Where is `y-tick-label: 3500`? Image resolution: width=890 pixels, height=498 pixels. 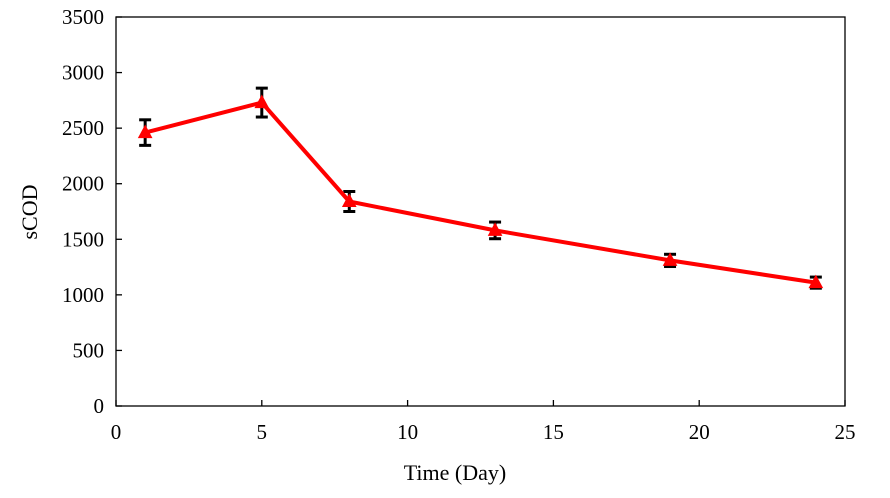 y-tick-label: 3500 is located at coordinates (83, 17).